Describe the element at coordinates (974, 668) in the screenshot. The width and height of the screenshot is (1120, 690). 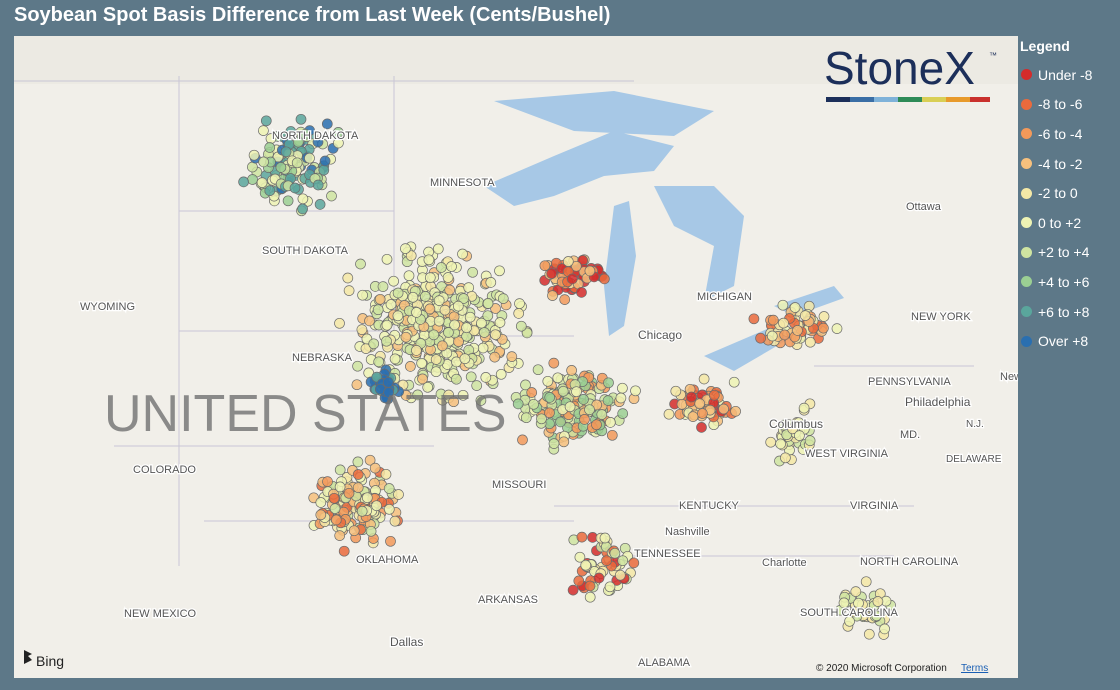
I see `terms-link: Terms` at that location.